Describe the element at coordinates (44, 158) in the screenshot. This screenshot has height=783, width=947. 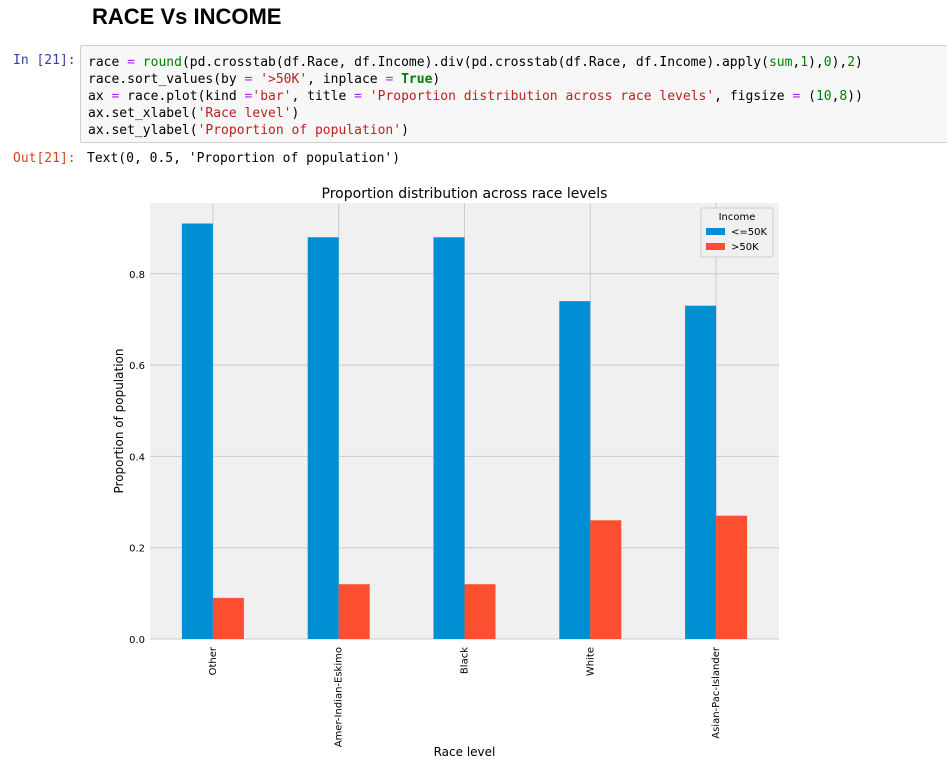
I see `output-prompt: Out[21]:` at that location.